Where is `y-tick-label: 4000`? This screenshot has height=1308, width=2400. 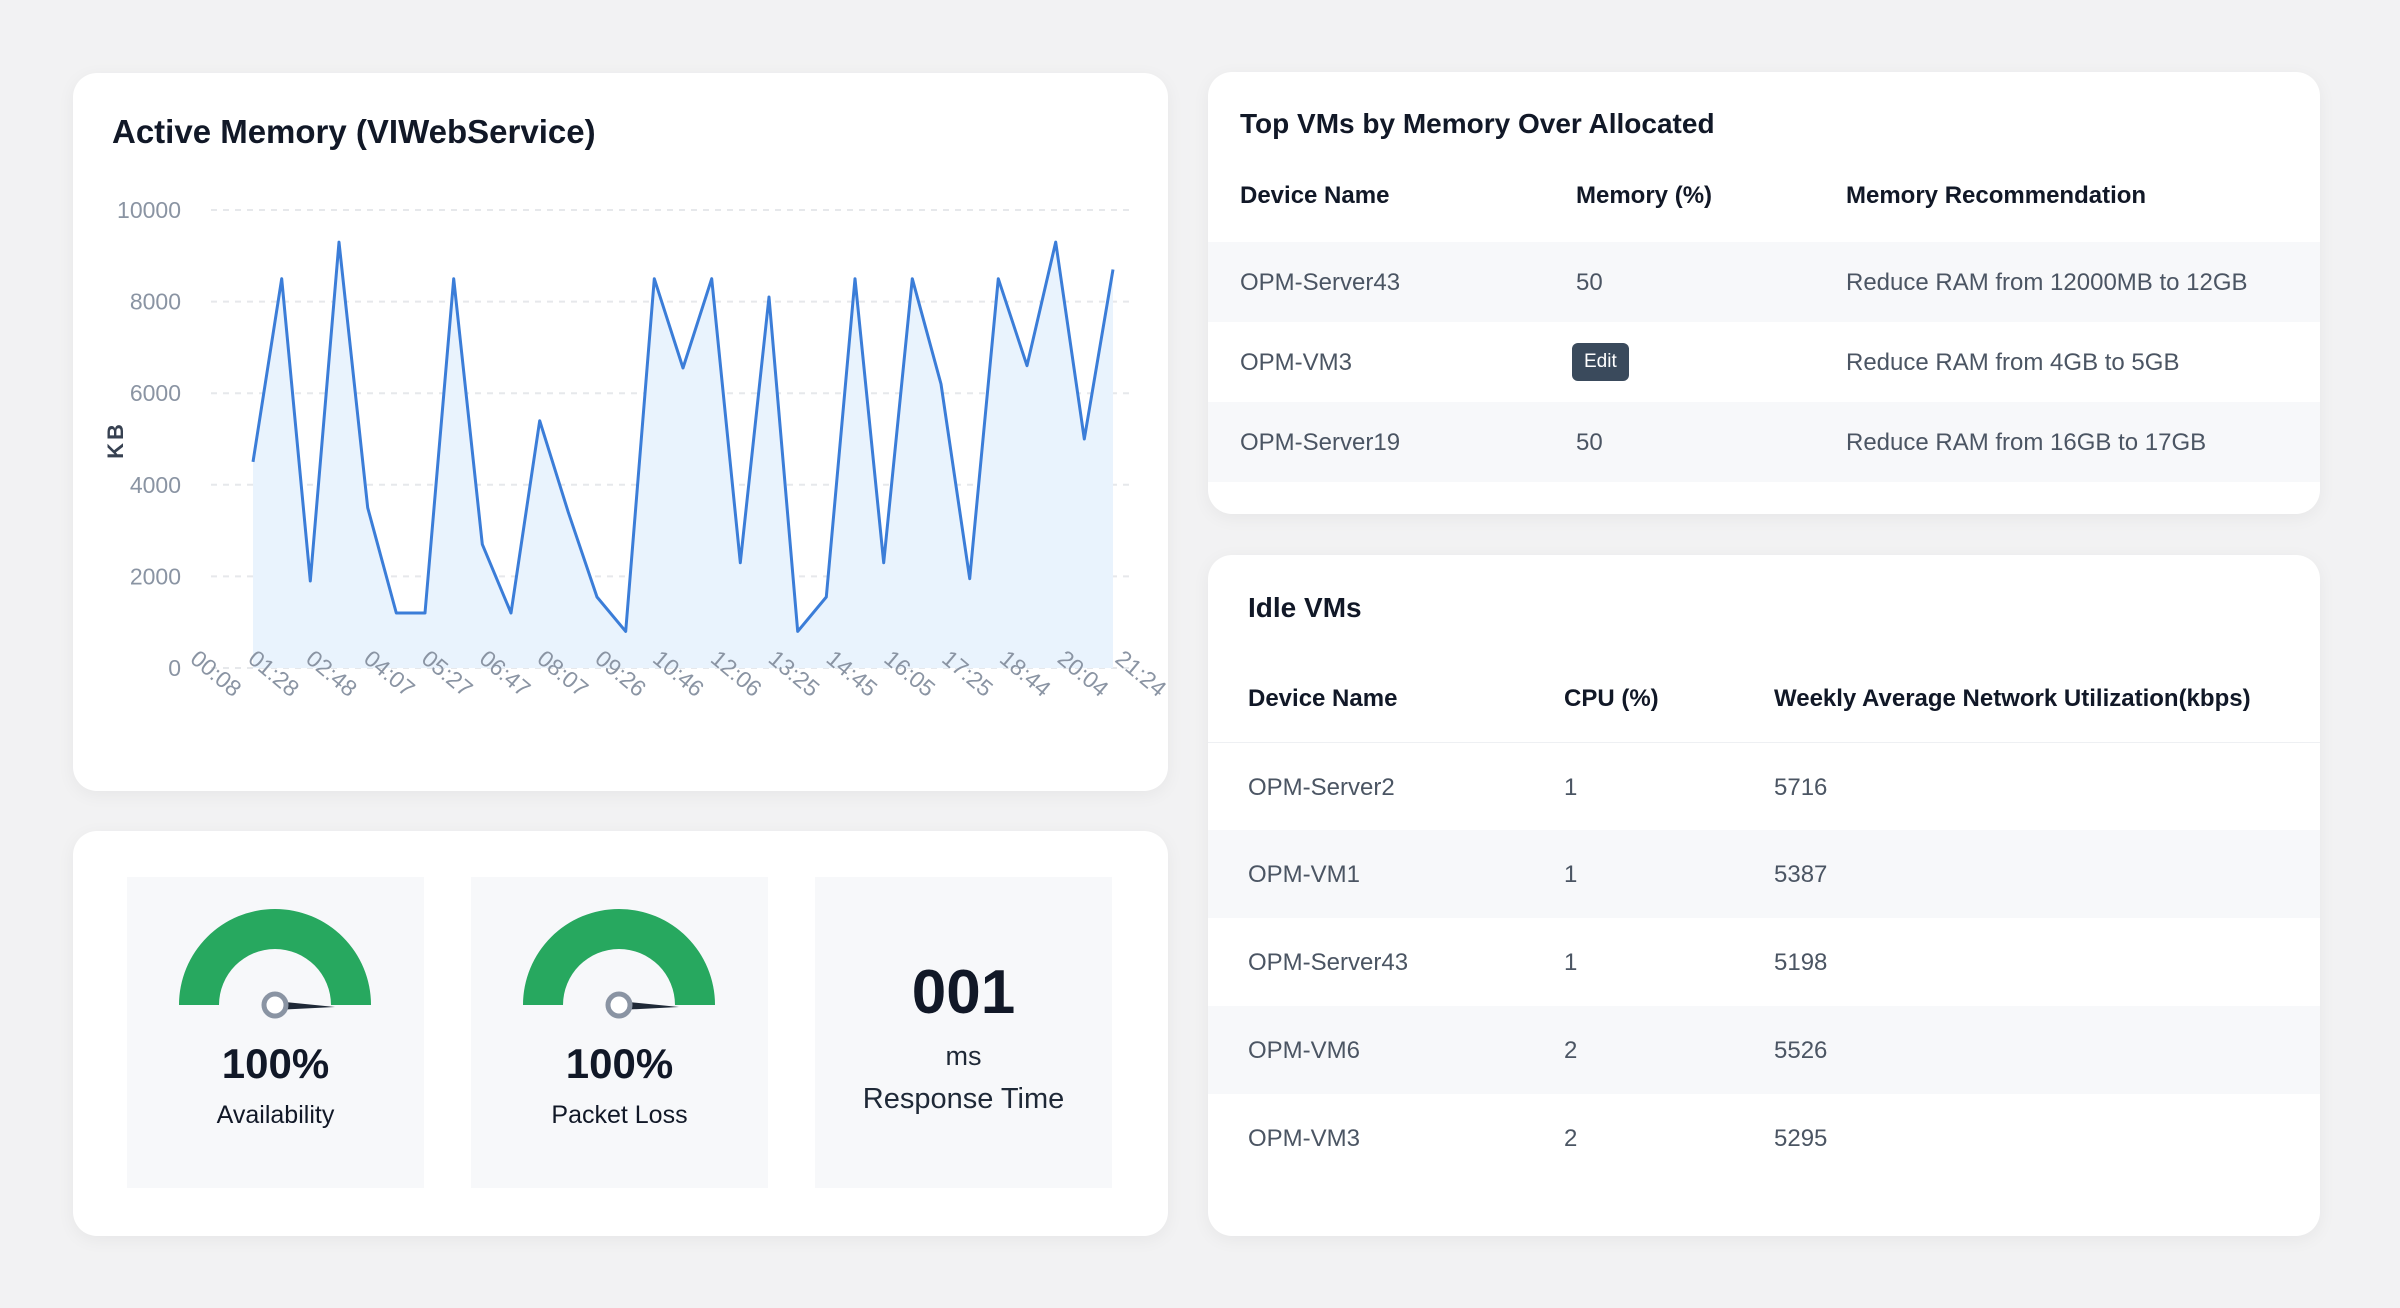
y-tick-label: 4000 is located at coordinates (155, 485).